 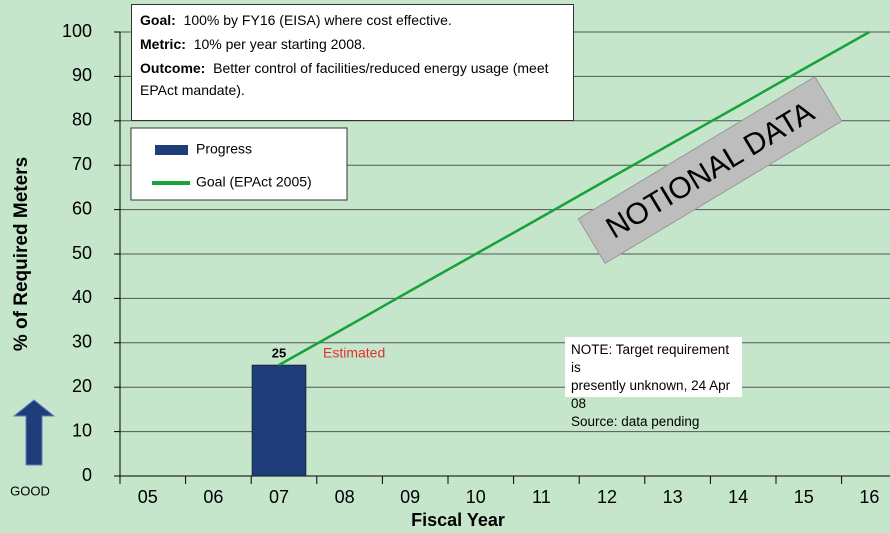 What do you see at coordinates (213, 497) in the screenshot?
I see `x-tick-label: 06` at bounding box center [213, 497].